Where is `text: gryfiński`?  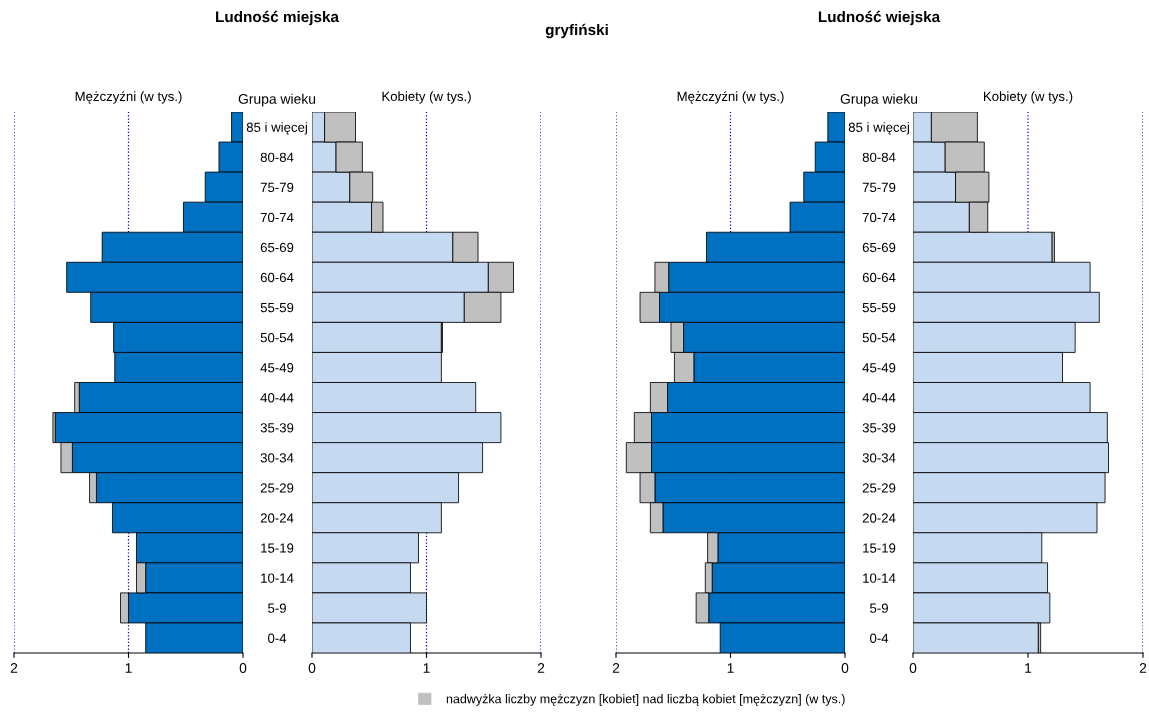 text: gryfiński is located at coordinates (576, 31).